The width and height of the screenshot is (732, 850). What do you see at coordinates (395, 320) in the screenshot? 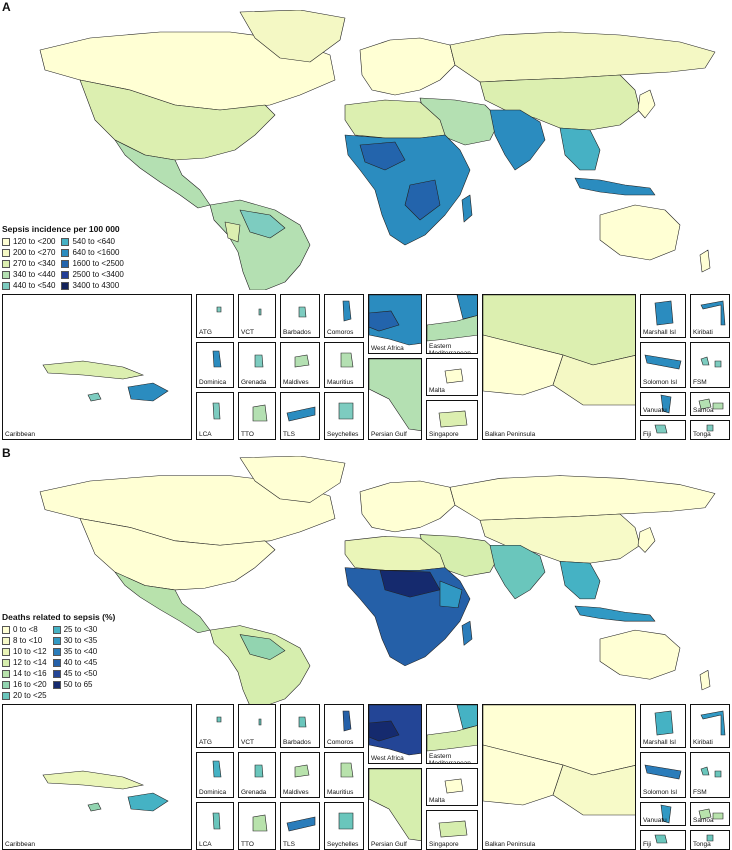
I see `inset-map-west-africa` at bounding box center [395, 320].